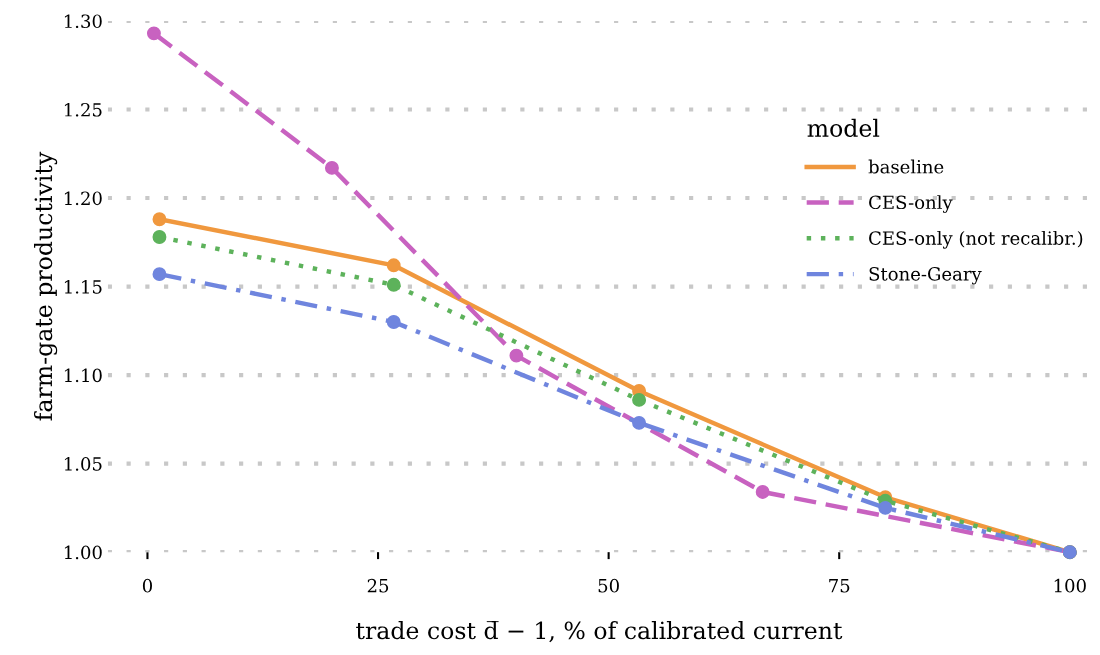 This screenshot has height=655, width=1100. Describe the element at coordinates (608, 585) in the screenshot. I see `x-tick-label: 50` at that location.